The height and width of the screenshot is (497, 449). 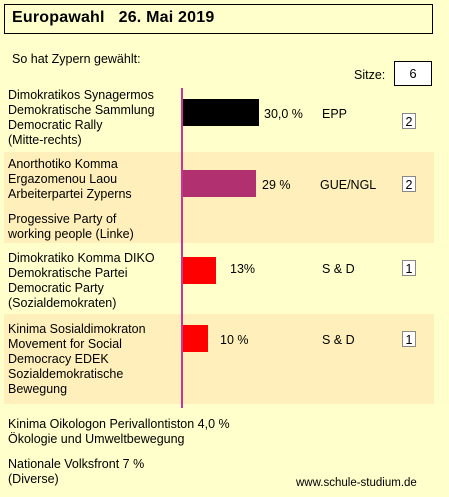 I want to click on seats-total-label: Sitze:, so click(x=370, y=75).